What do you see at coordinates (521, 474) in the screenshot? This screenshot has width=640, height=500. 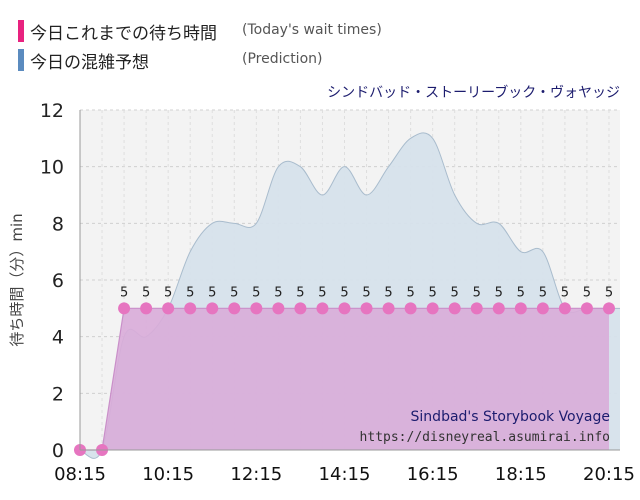 I see `x-tick-label: 18:15` at bounding box center [521, 474].